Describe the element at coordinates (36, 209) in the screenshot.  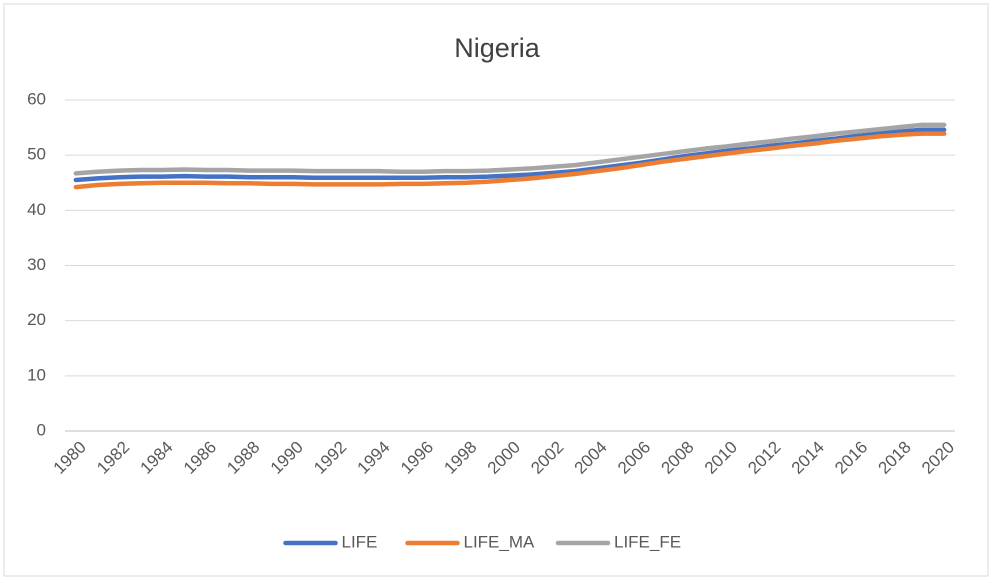
I see `y-tick-label: 40` at that location.